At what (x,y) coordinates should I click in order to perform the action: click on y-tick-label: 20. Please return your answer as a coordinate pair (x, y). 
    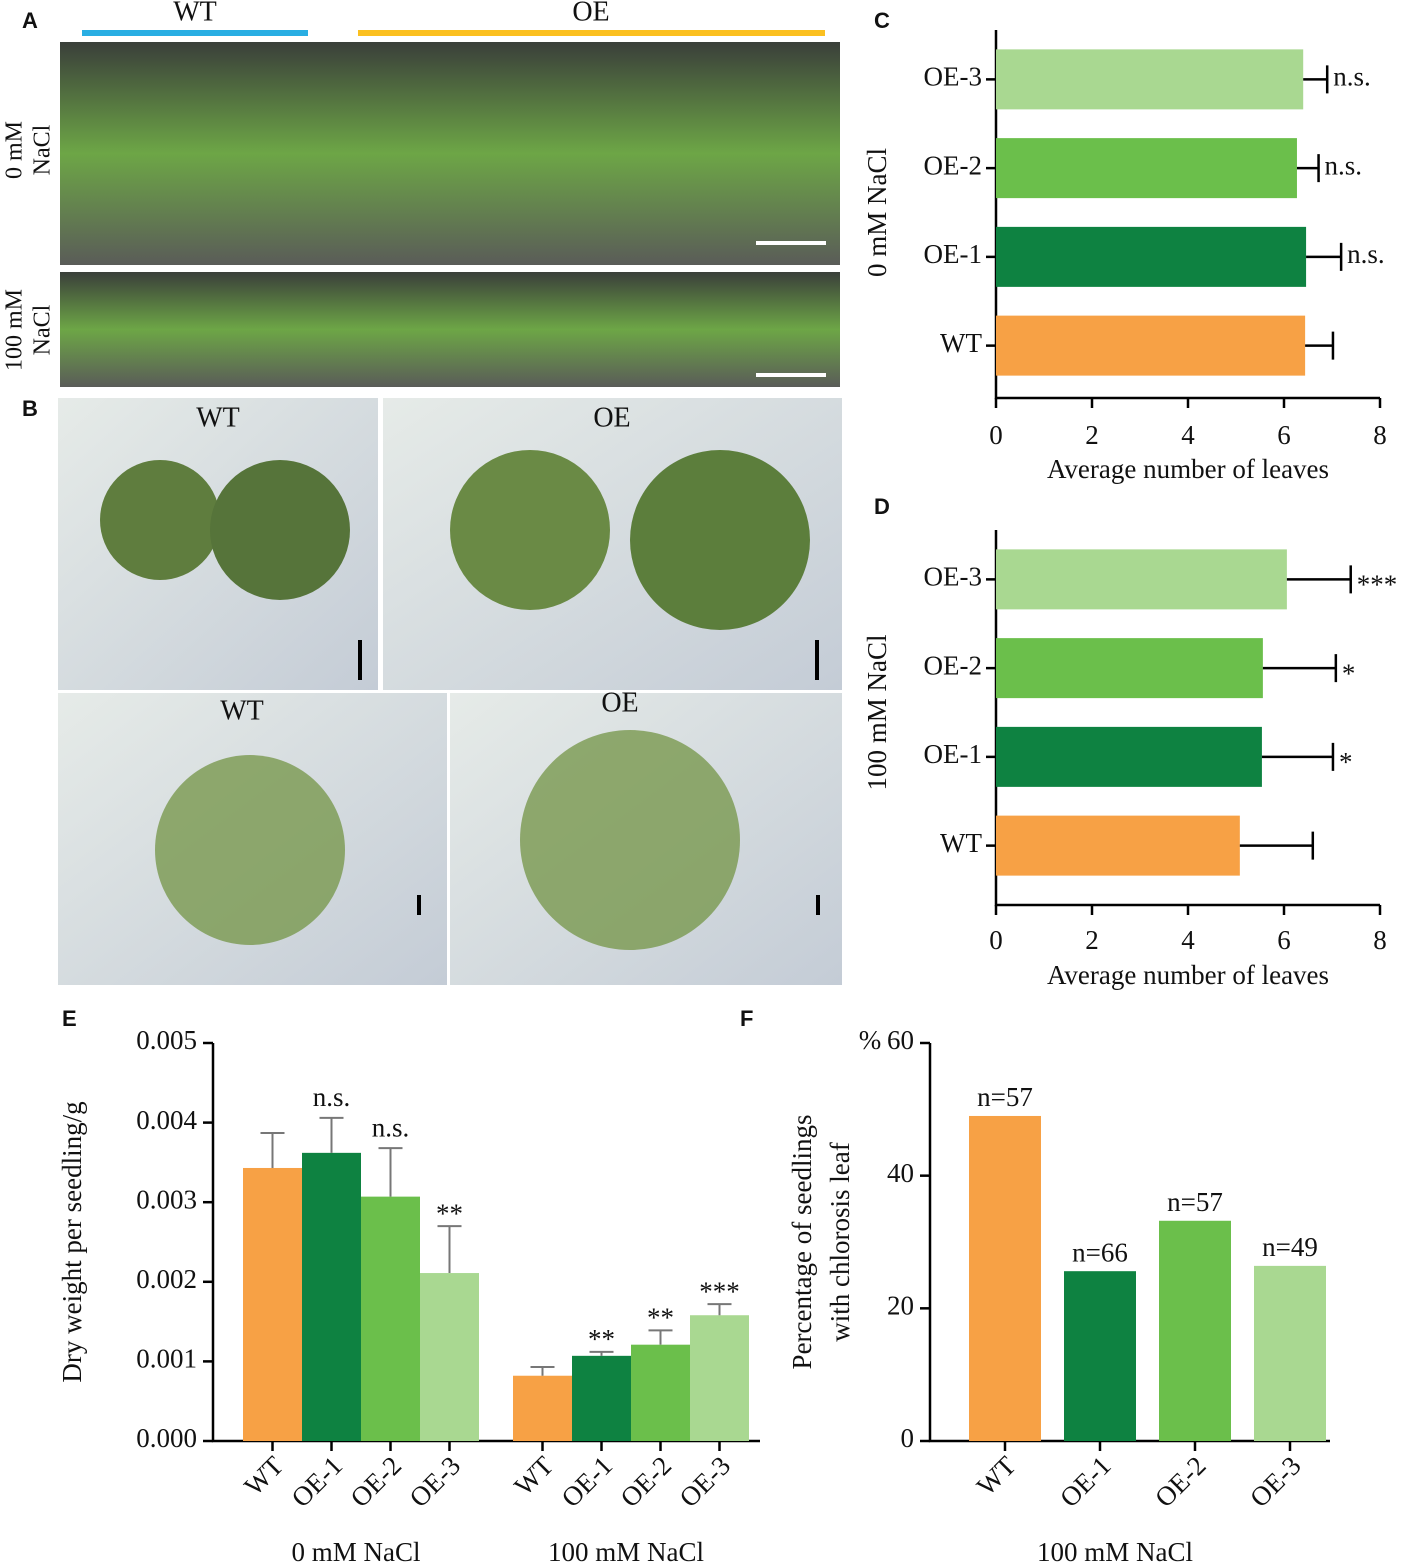
    Looking at the image, I should click on (900, 1306).